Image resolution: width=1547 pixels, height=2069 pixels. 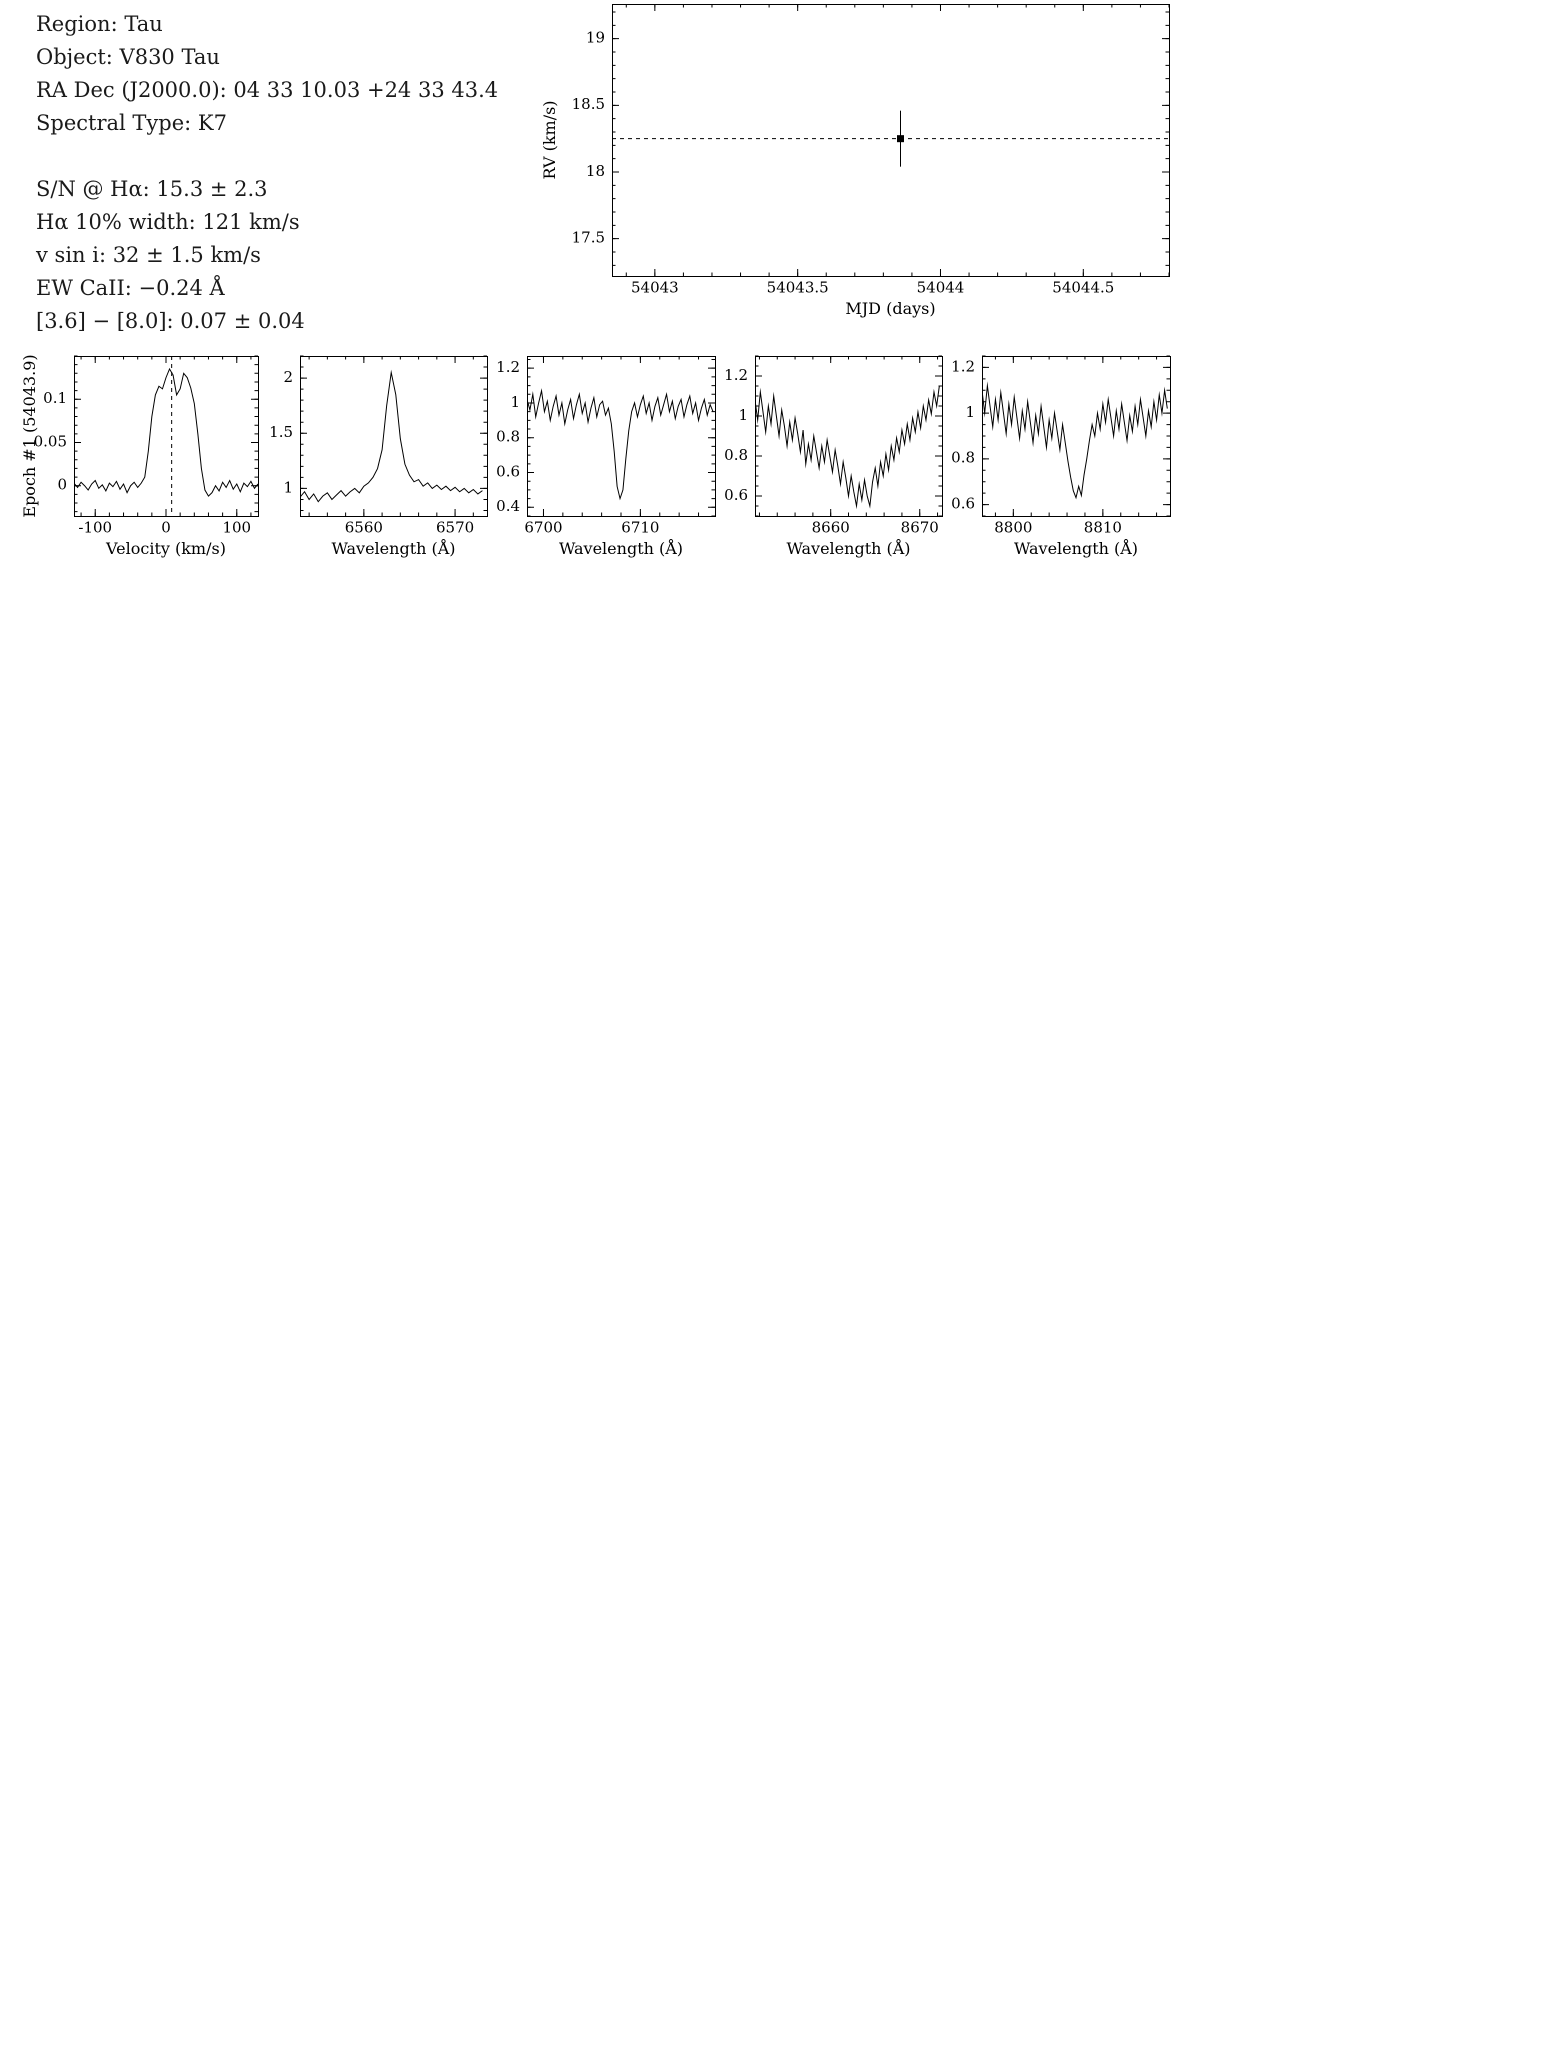 I want to click on rv-plot-canvas, so click(x=857, y=161).